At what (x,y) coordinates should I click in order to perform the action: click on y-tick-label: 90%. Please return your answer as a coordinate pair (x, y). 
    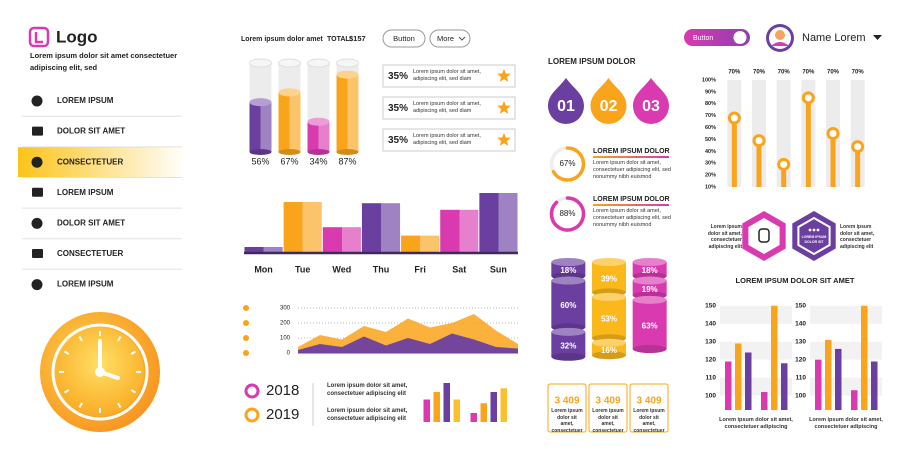
    Looking at the image, I should click on (710, 92).